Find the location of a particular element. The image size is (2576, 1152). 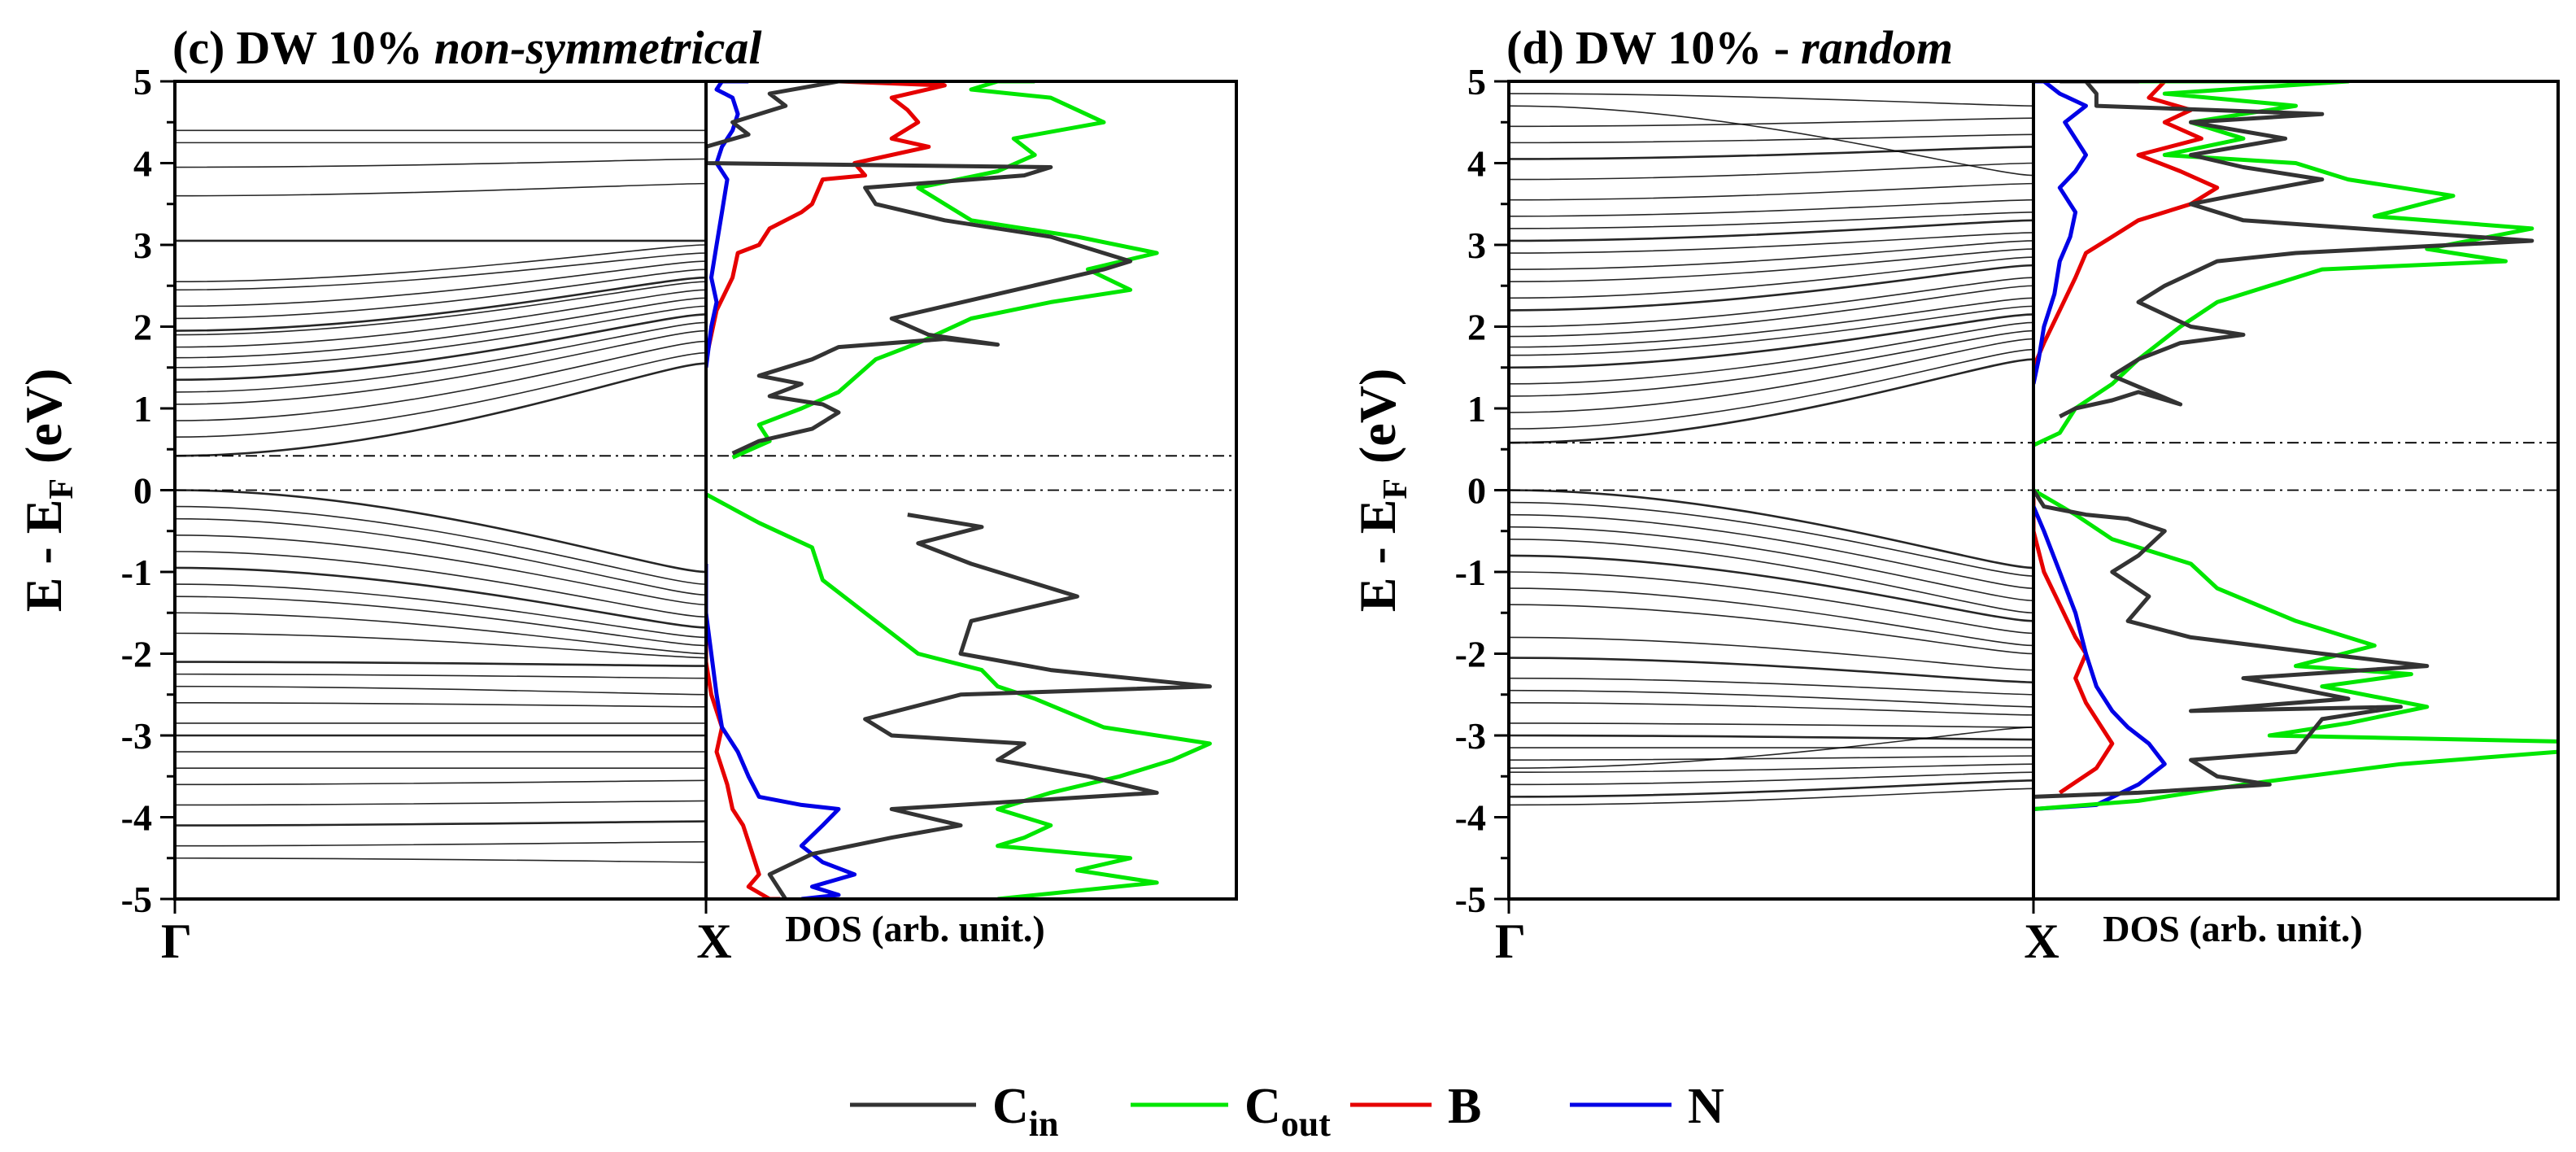

k-point-x: X is located at coordinates (713, 941).